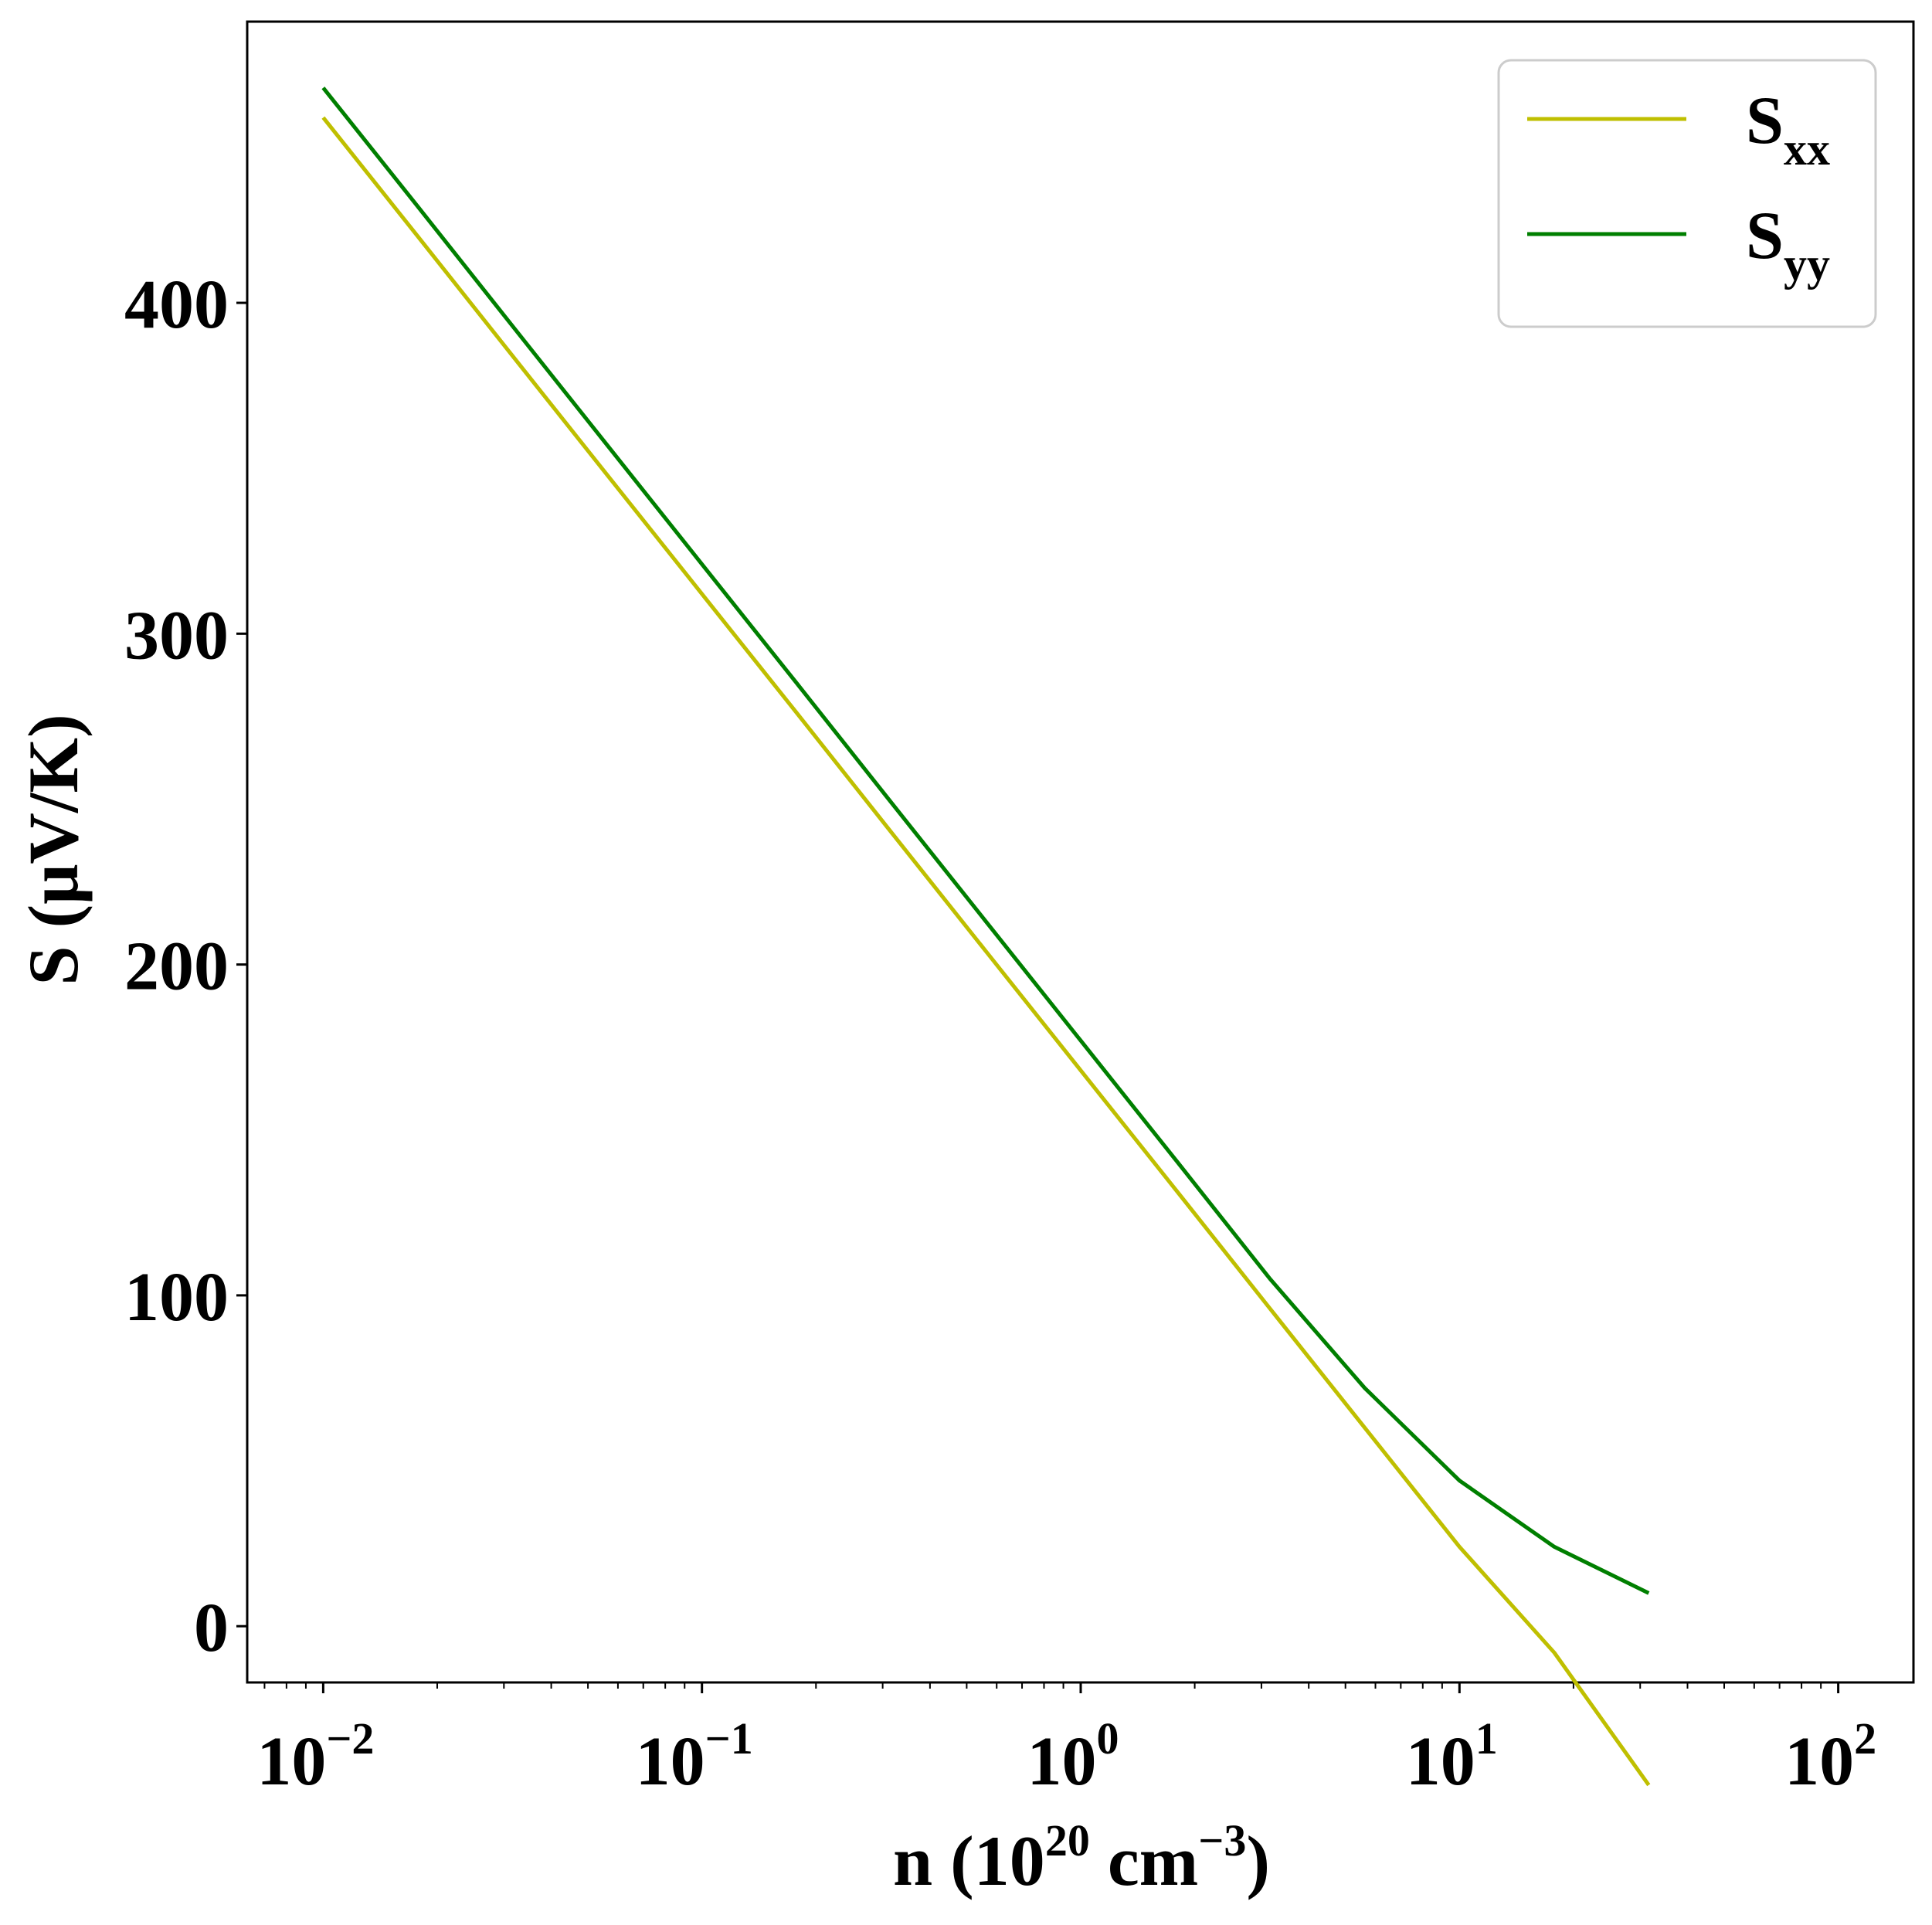  What do you see at coordinates (177, 635) in the screenshot?
I see `y-tick-label: 300` at bounding box center [177, 635].